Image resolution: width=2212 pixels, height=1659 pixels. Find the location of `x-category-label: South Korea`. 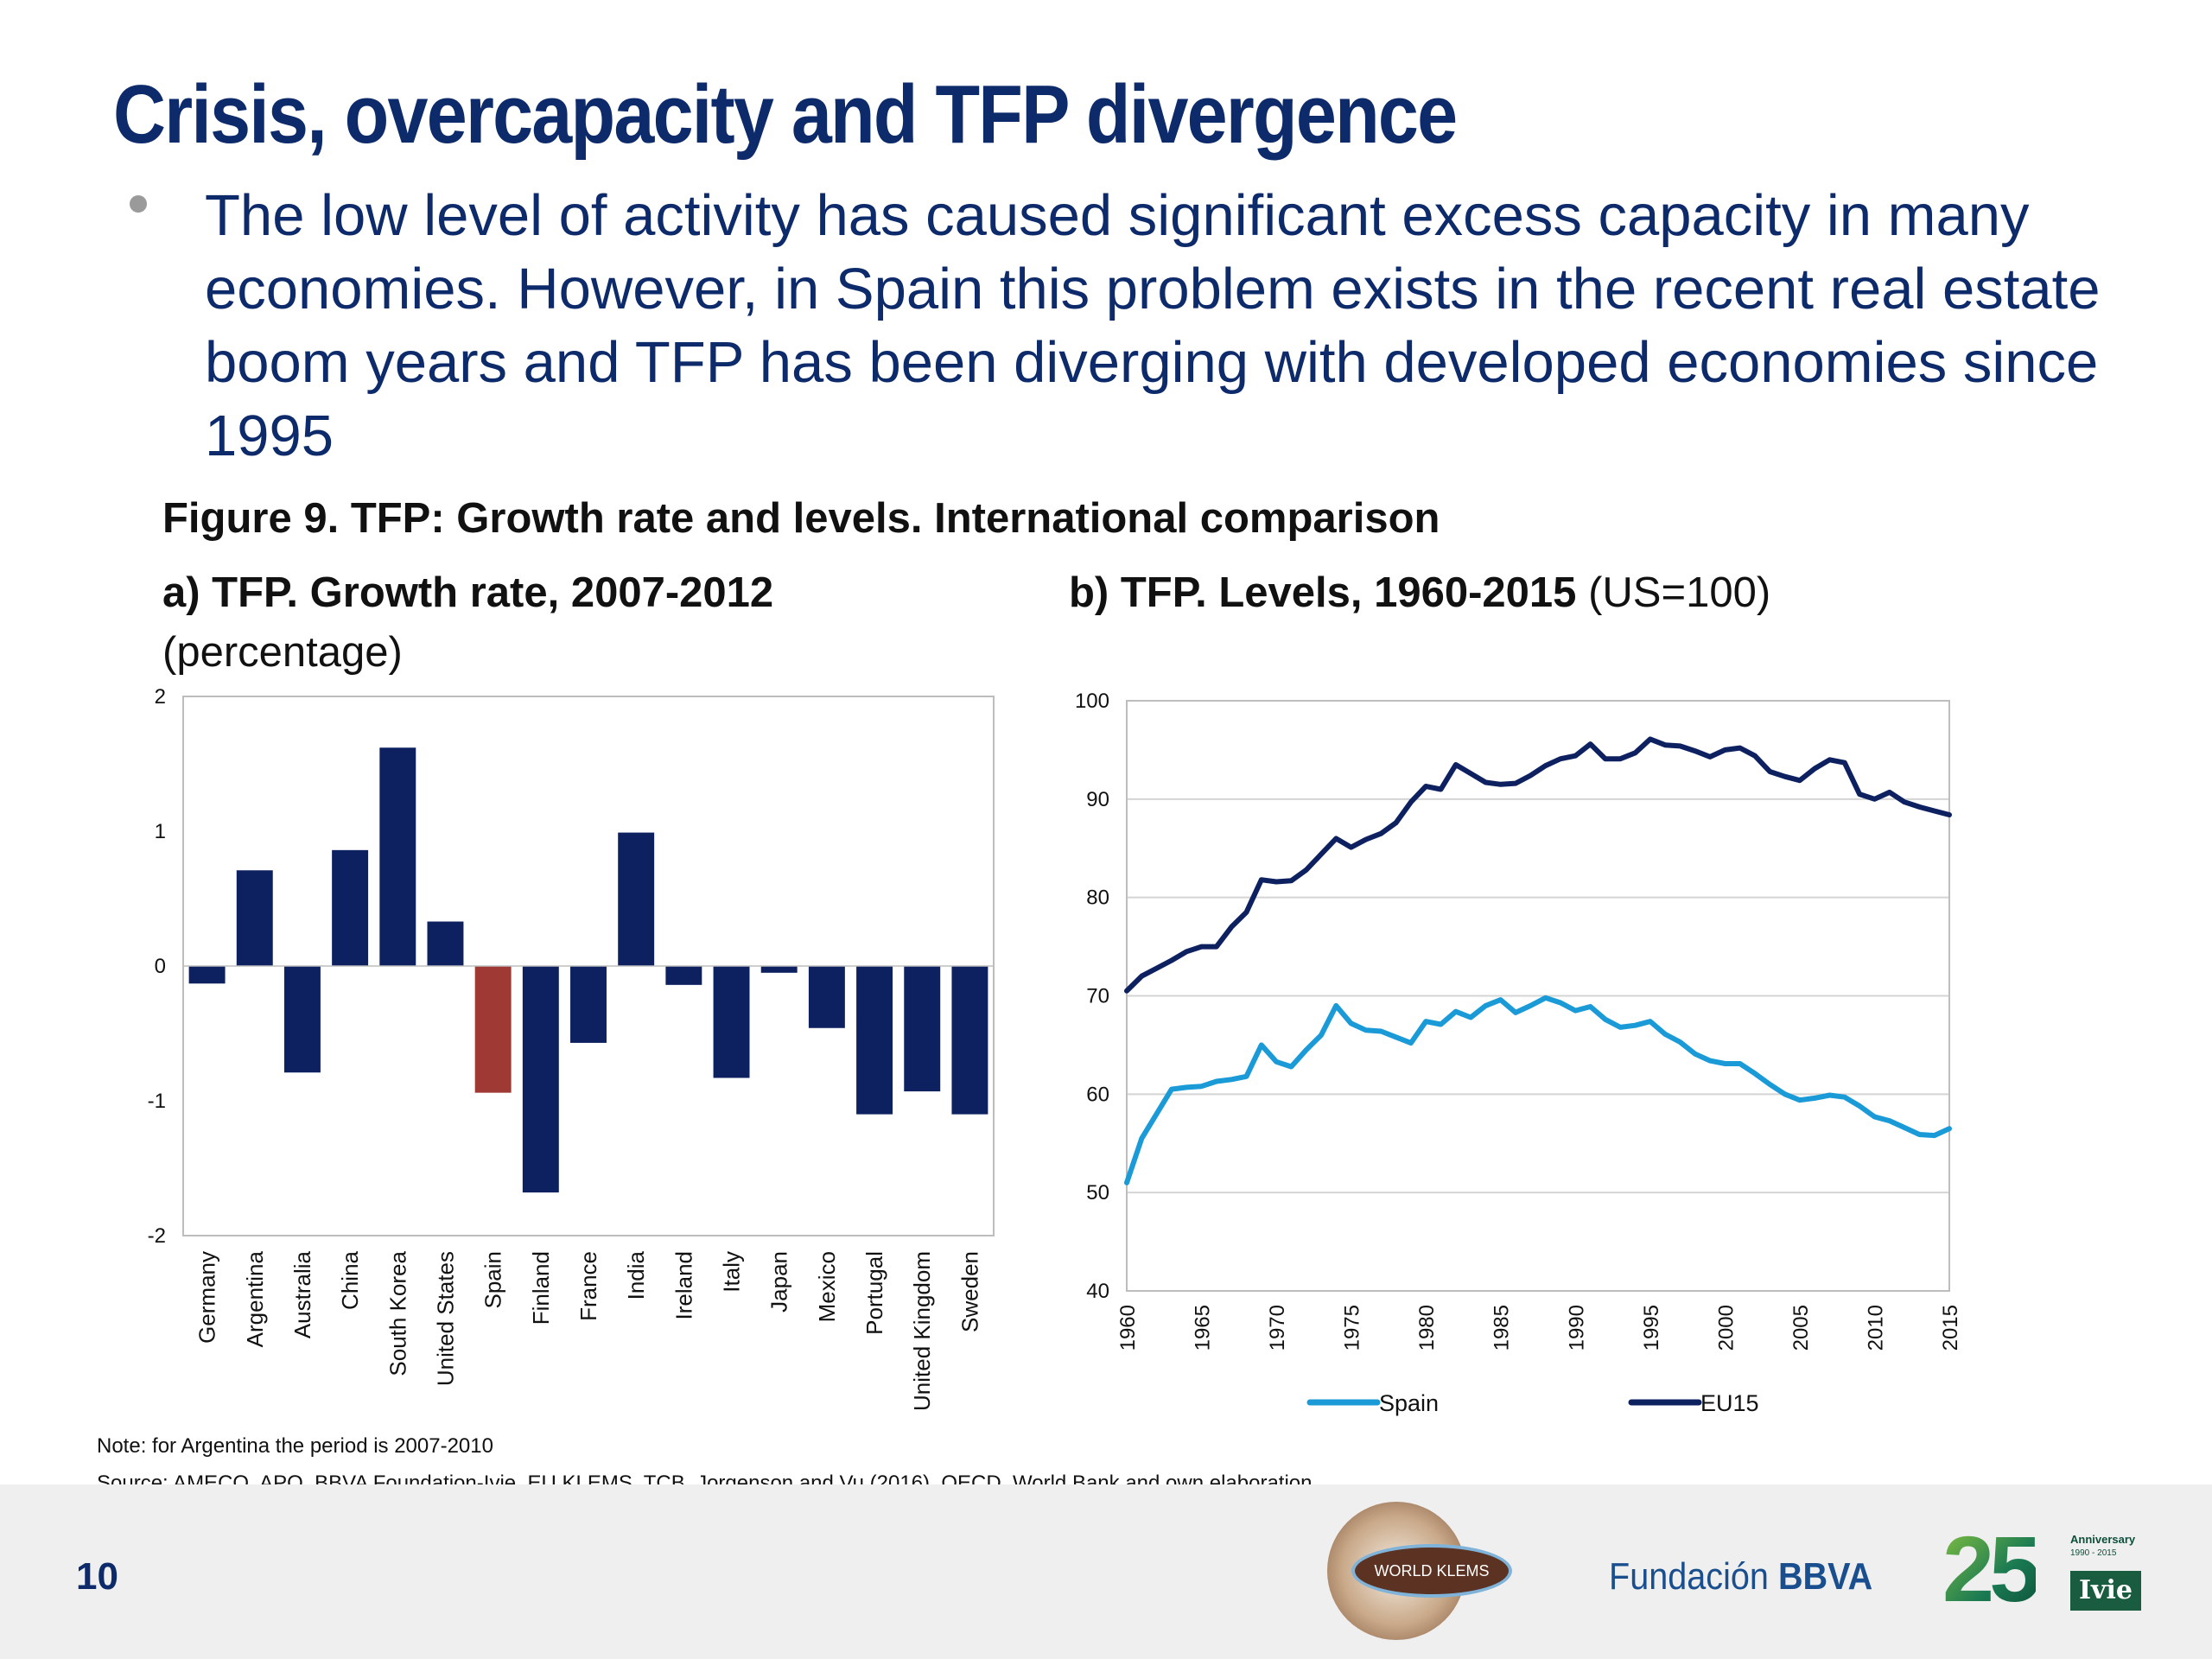

x-category-label: South Korea is located at coordinates (397, 1313).